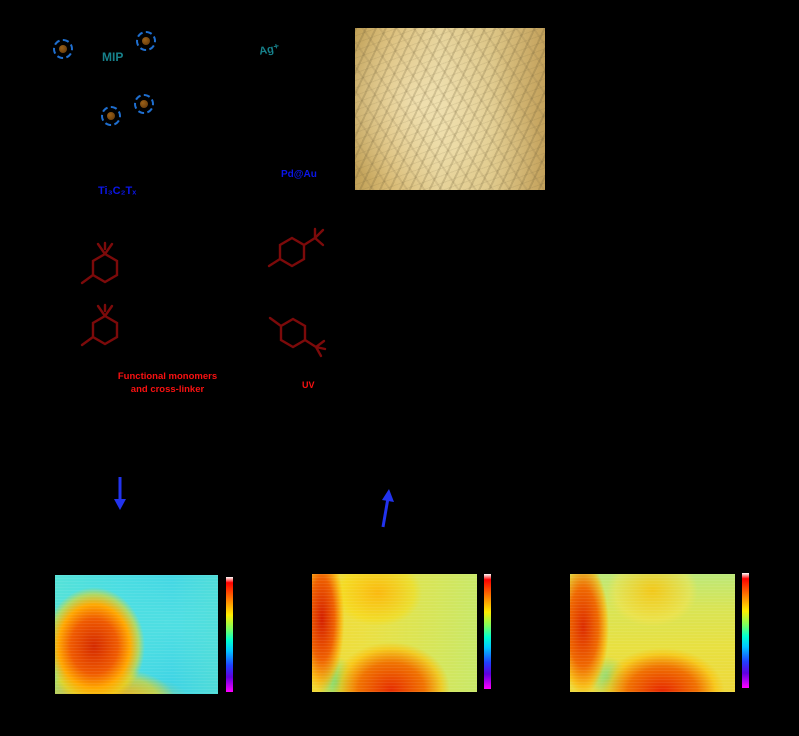 This screenshot has width=799, height=736. Describe the element at coordinates (120, 504) in the screenshot. I see `arrow-down-head-icon` at that location.